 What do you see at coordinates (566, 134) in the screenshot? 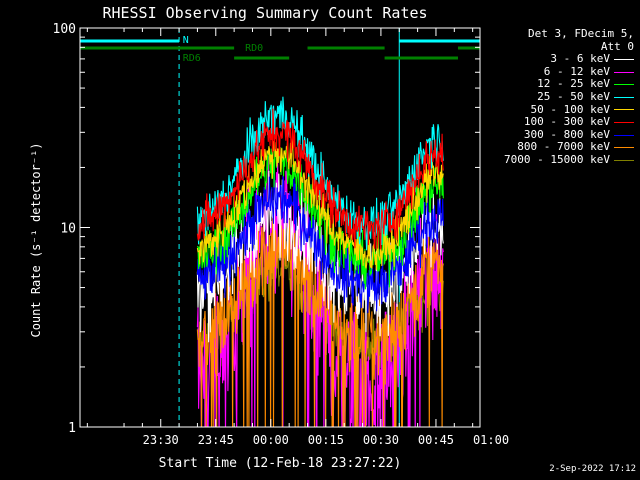
I see `legend-label: 300 - 800 keV` at bounding box center [566, 134].